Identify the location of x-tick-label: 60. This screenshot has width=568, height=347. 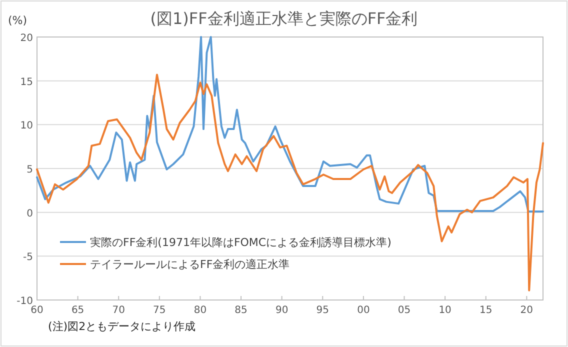
(37, 310).